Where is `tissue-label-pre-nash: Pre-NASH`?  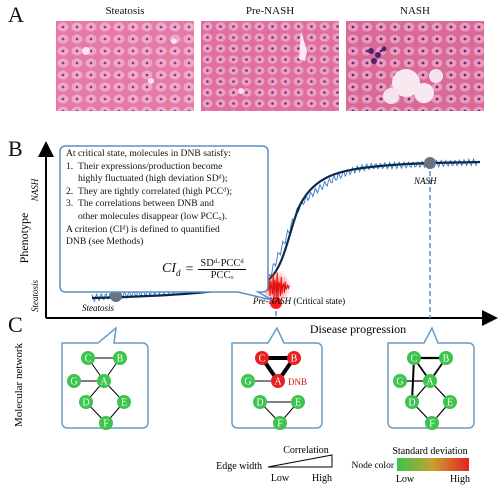
tissue-label-pre-nash: Pre-NASH is located at coordinates (270, 11).